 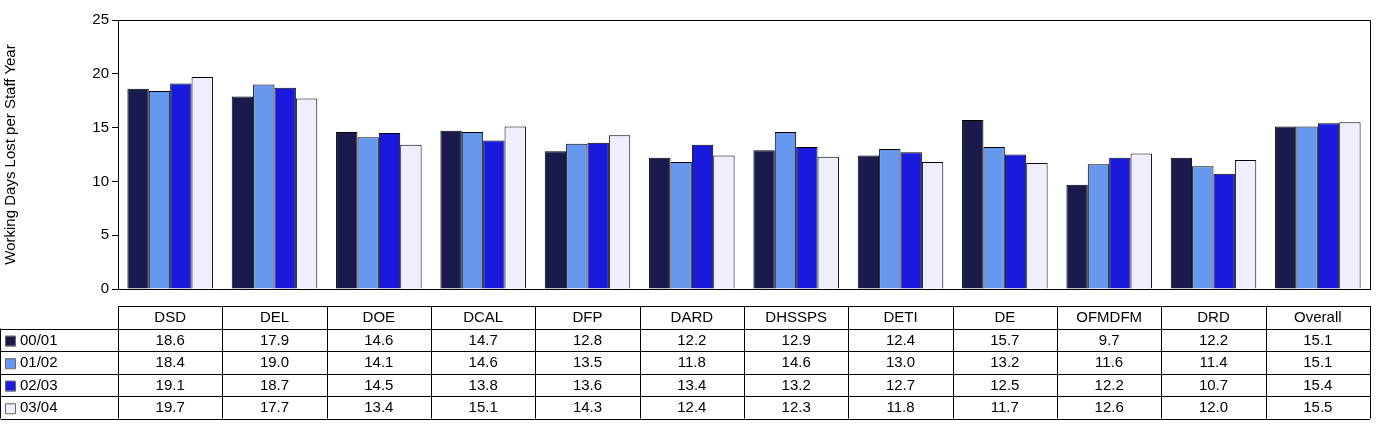 I want to click on x-tick-label: OFMDFM, so click(x=1109, y=317).